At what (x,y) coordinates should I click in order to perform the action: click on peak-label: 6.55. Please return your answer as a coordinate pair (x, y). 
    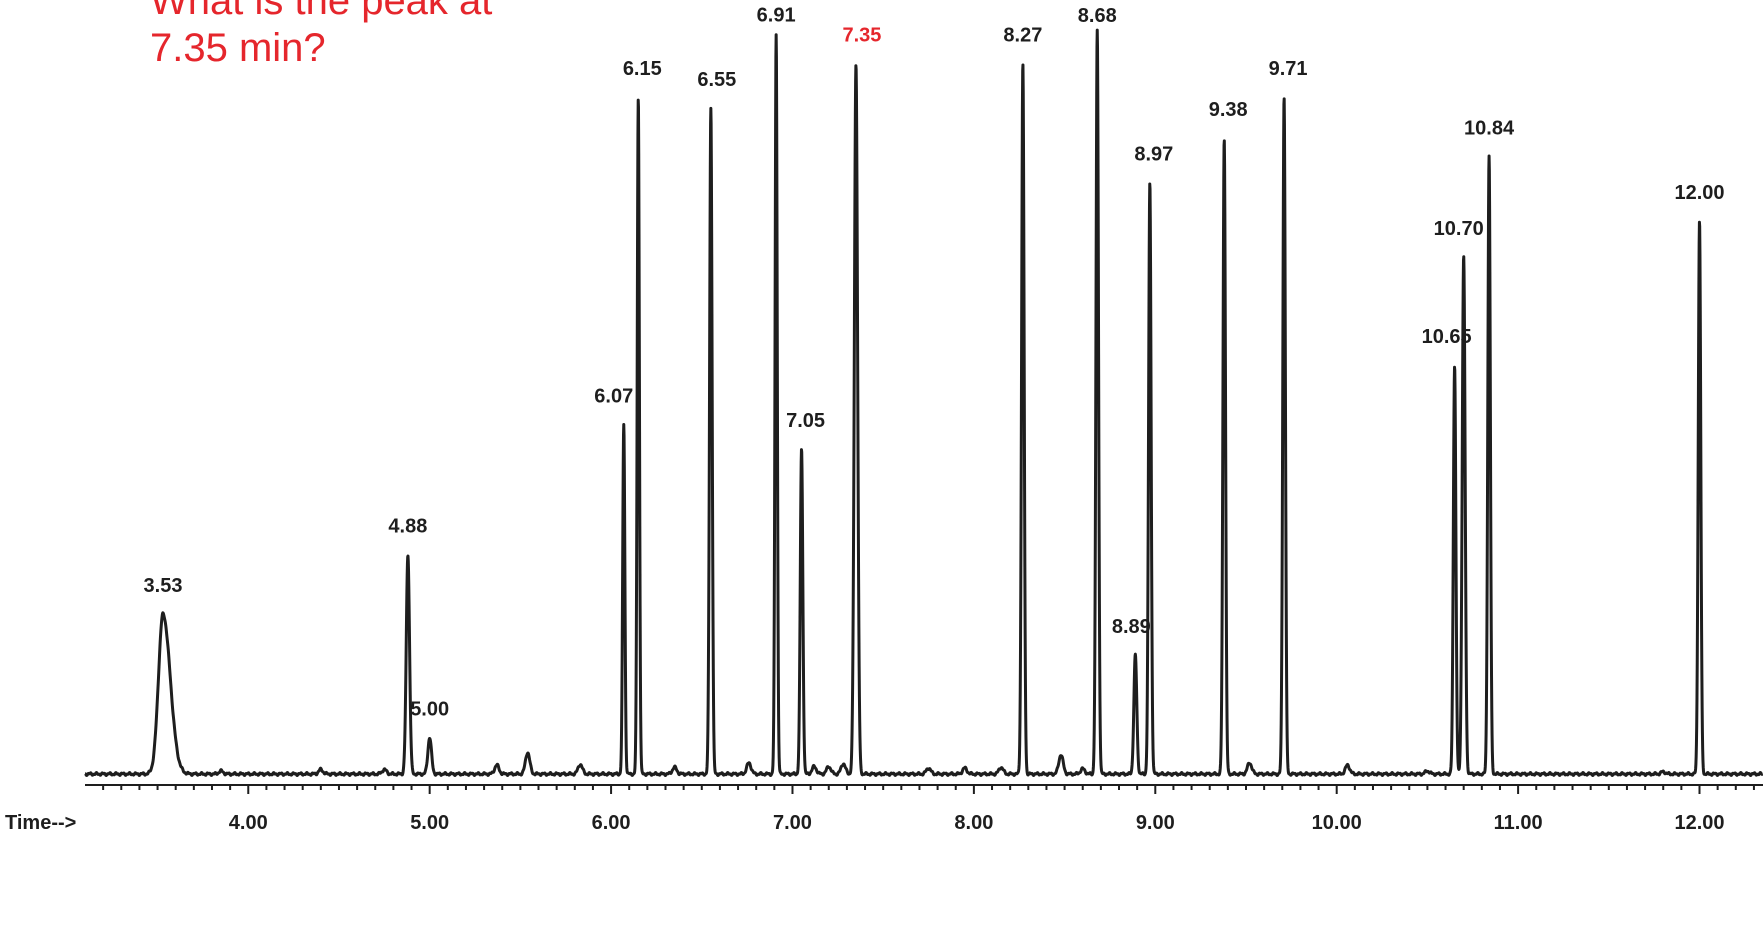
    Looking at the image, I should click on (716, 80).